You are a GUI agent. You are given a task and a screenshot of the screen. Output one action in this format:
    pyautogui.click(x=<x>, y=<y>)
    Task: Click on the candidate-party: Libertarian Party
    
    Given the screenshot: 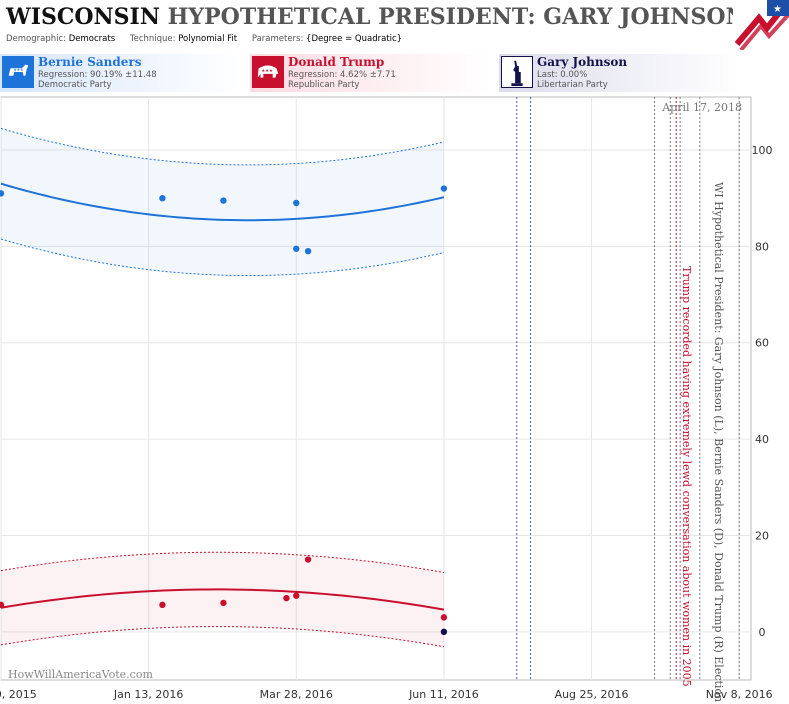 What is the action you would take?
    pyautogui.click(x=572, y=85)
    